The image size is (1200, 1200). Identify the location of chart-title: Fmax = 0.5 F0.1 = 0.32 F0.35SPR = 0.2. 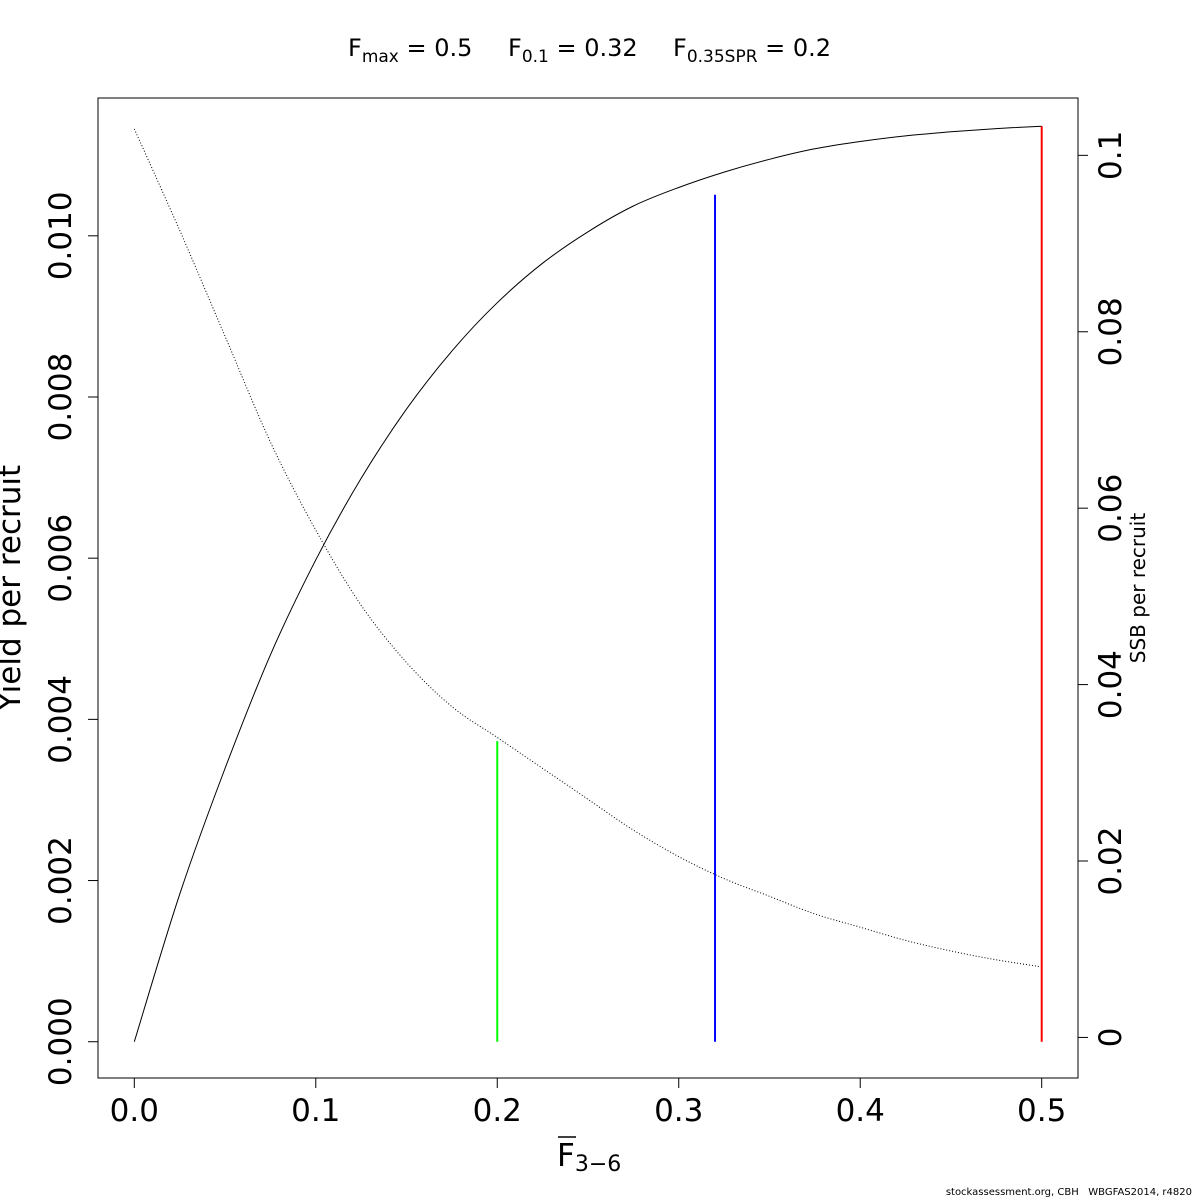
(589, 50).